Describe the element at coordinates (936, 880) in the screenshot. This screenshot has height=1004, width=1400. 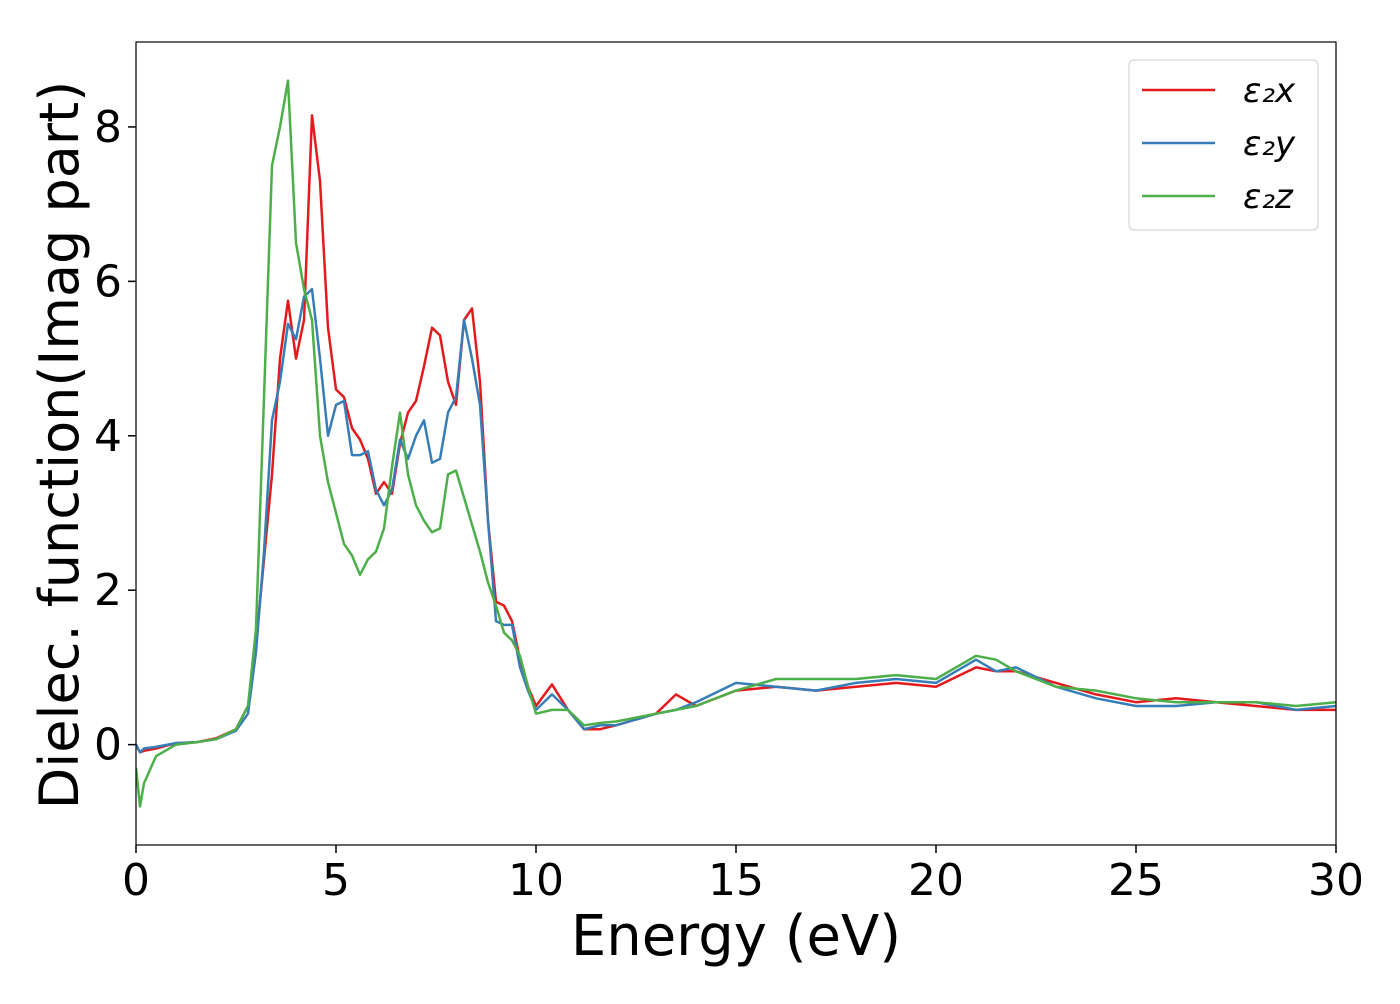
I see `x-tick-label: 20` at that location.